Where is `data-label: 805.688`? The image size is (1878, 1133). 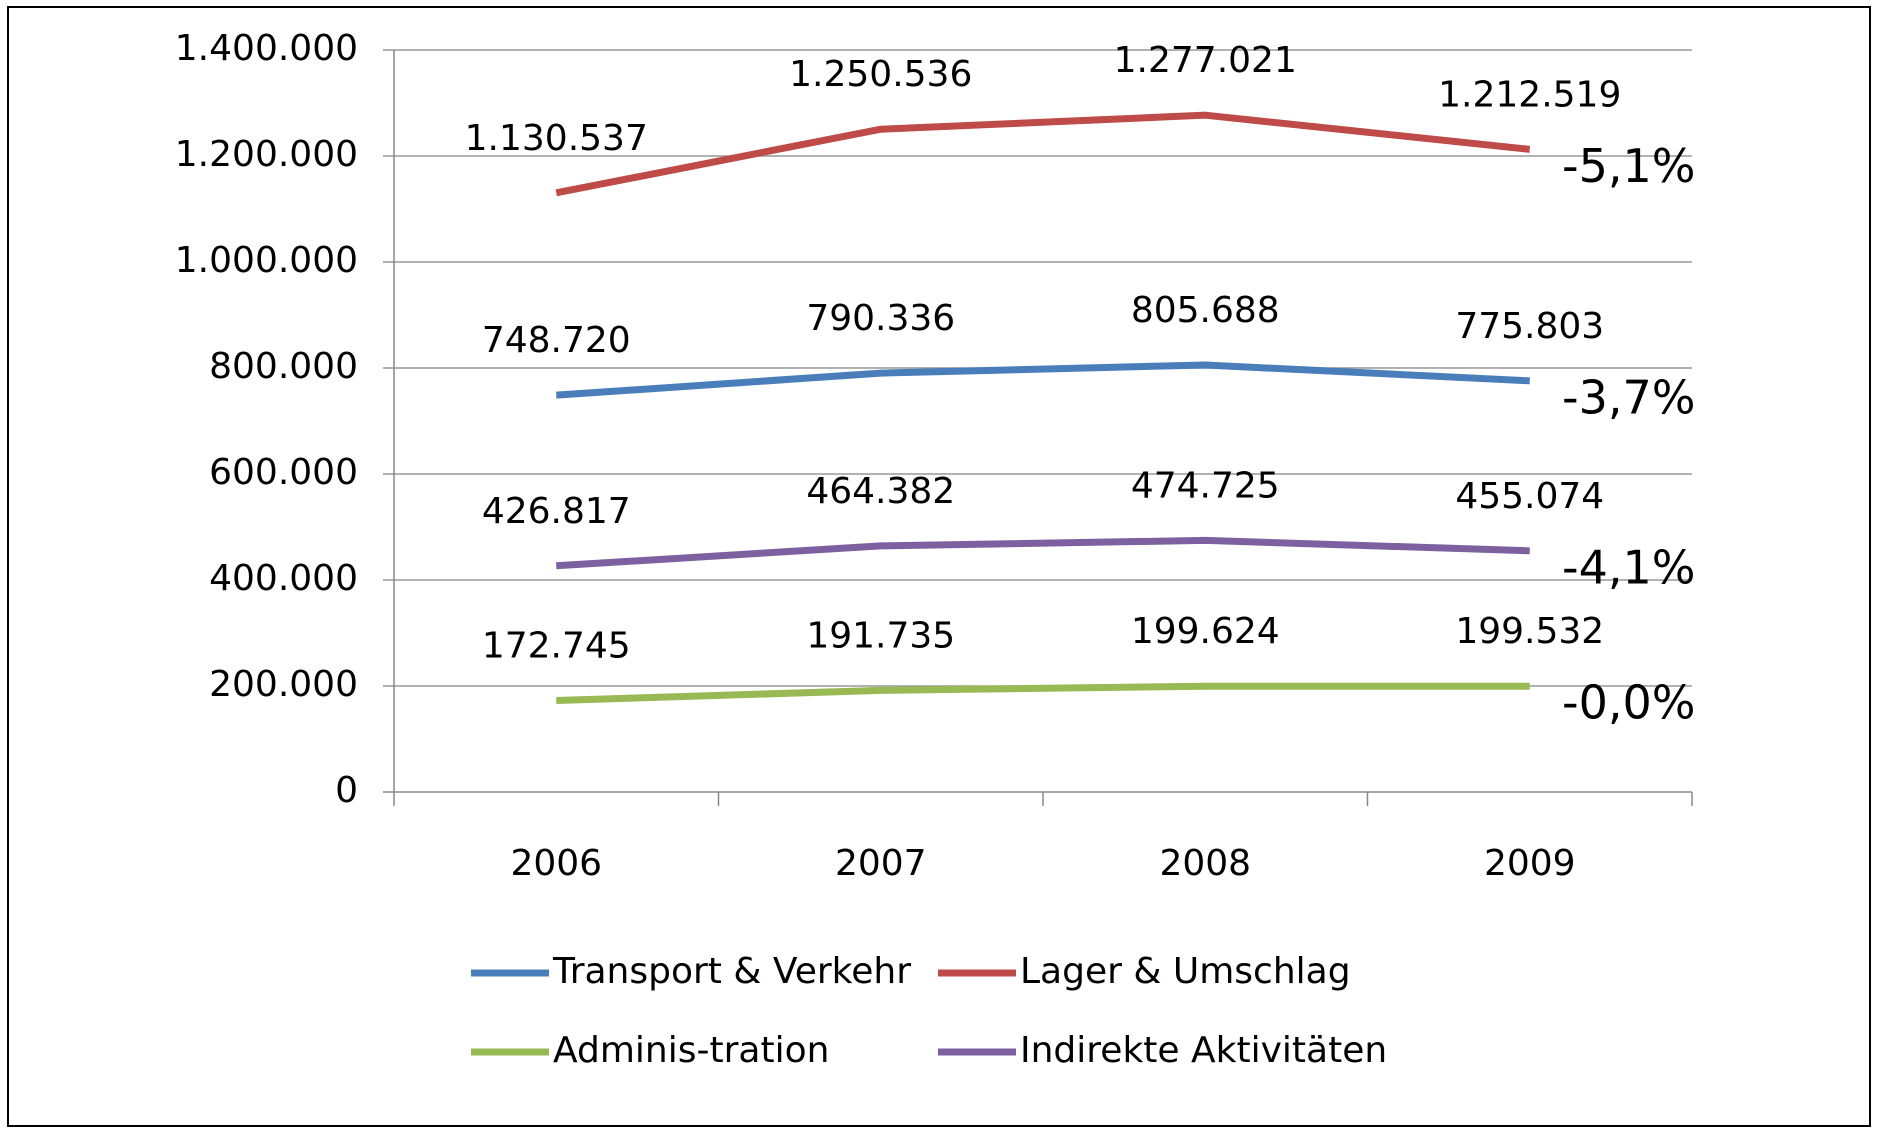
data-label: 805.688 is located at coordinates (1205, 310).